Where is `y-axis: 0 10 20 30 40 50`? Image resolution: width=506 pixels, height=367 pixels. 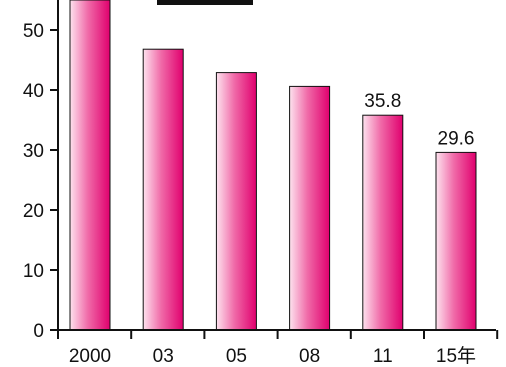 y-axis: 0 10 20 30 40 50 is located at coordinates (41, 171).